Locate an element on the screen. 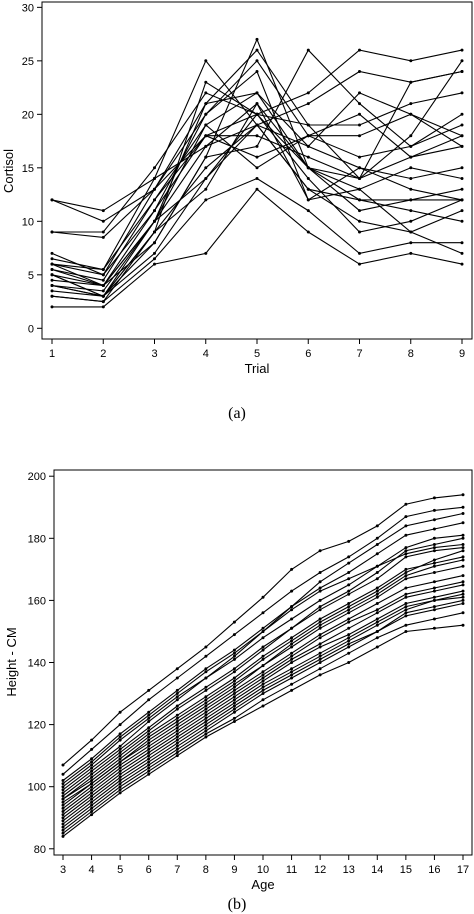  panel-b-x-tick-label: 9 is located at coordinates (234, 870).